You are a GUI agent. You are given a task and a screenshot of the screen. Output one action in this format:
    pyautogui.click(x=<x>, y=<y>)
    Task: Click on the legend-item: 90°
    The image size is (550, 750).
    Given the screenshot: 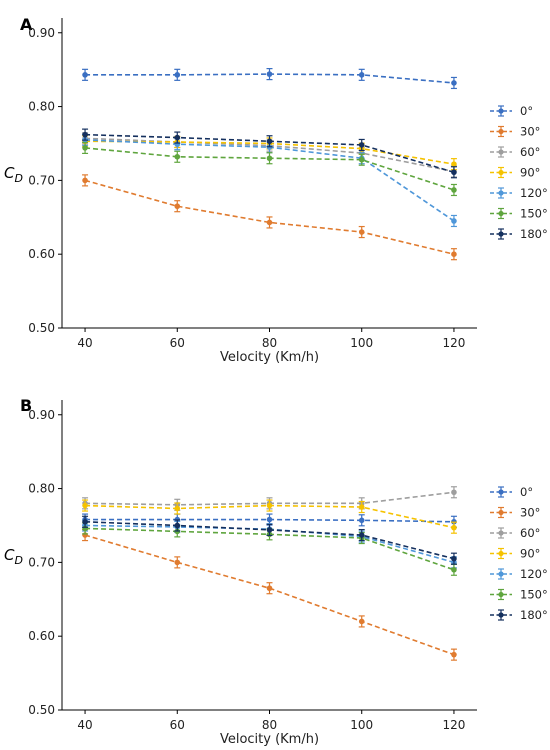 What is the action you would take?
    pyautogui.click(x=515, y=173)
    